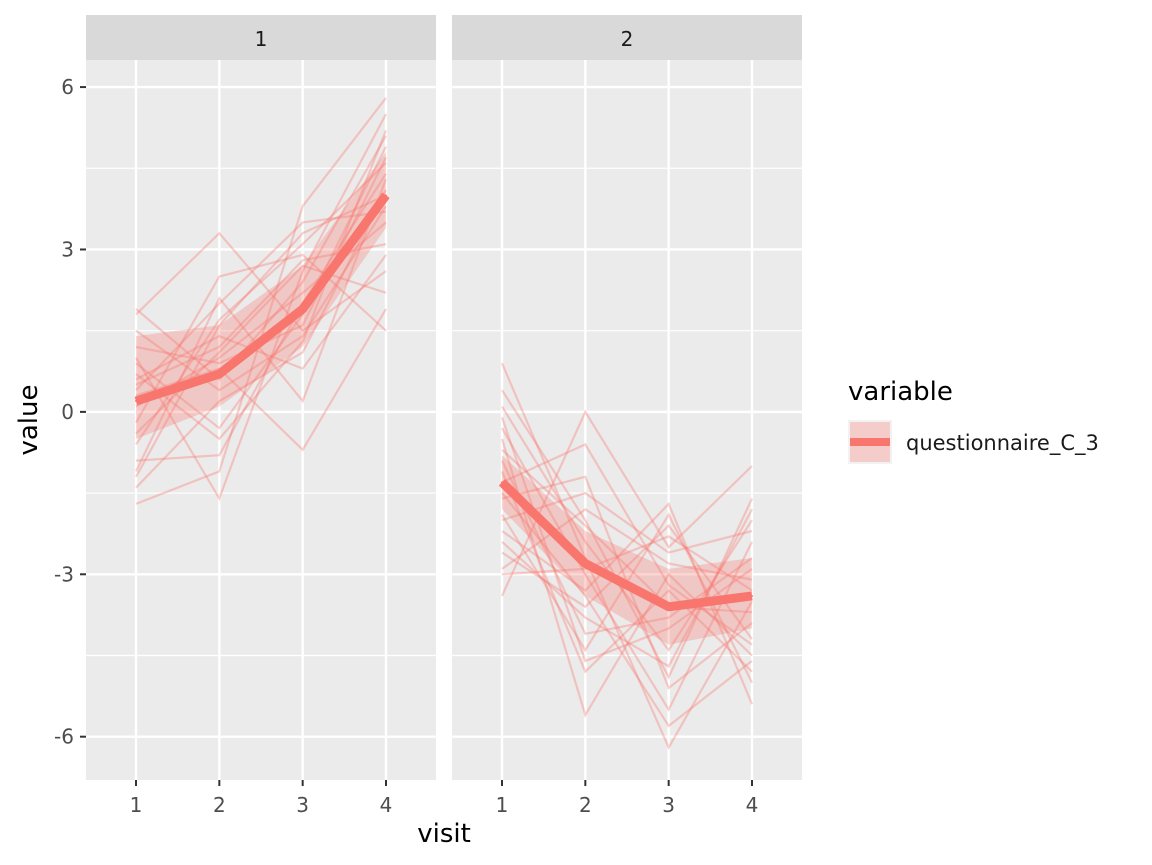  What do you see at coordinates (64, 737) in the screenshot?
I see `y-tick-label: -6` at bounding box center [64, 737].